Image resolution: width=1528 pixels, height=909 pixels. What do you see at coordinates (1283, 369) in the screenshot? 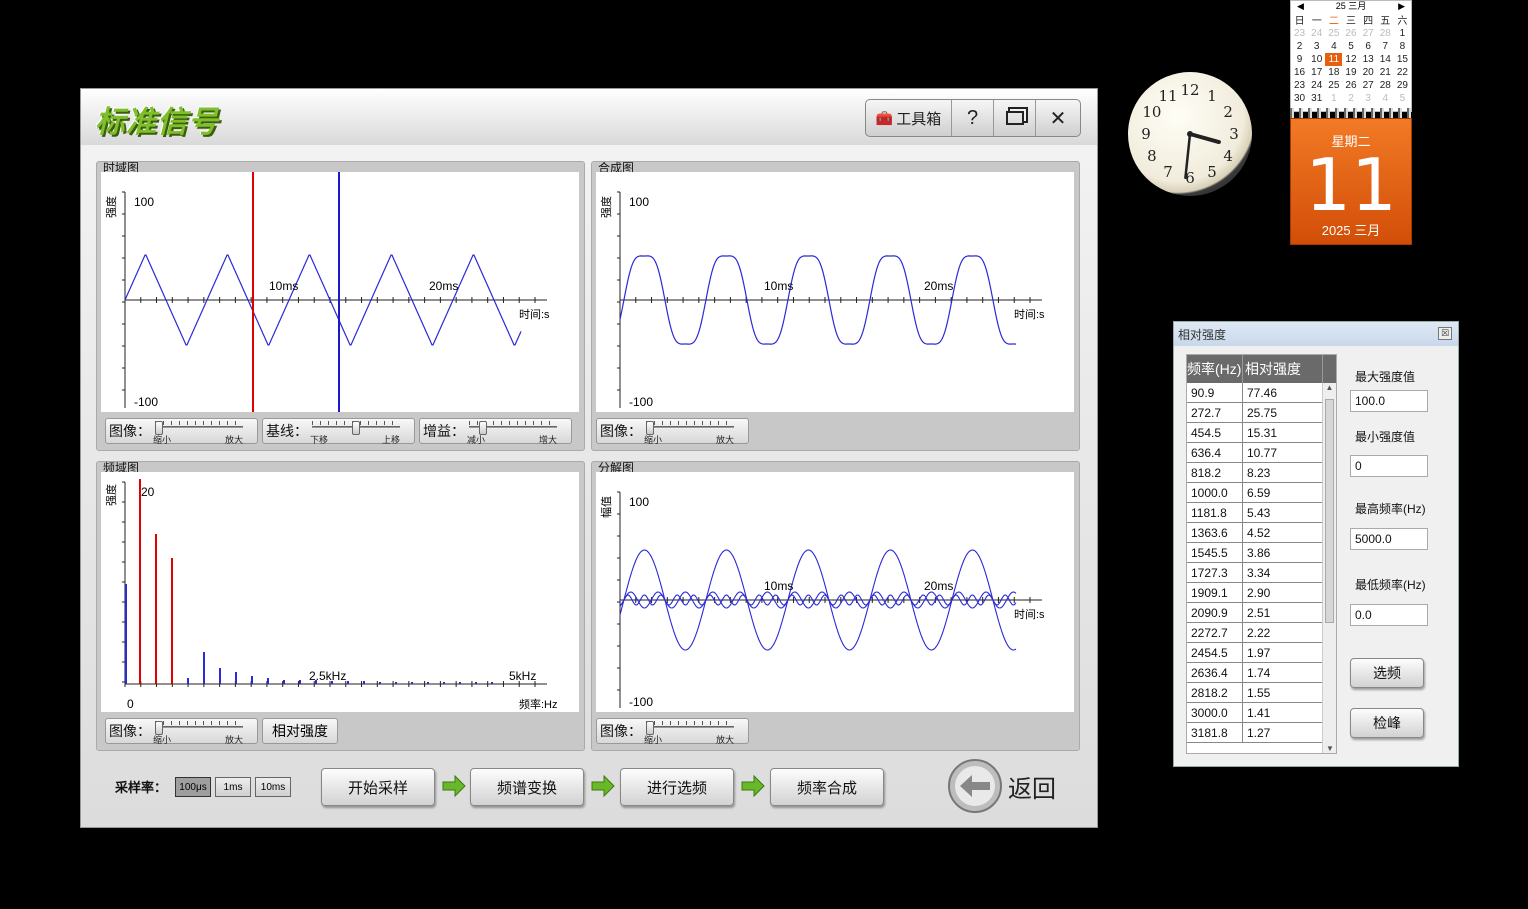
I see `col-relative-intensity: 相对强度` at bounding box center [1283, 369].